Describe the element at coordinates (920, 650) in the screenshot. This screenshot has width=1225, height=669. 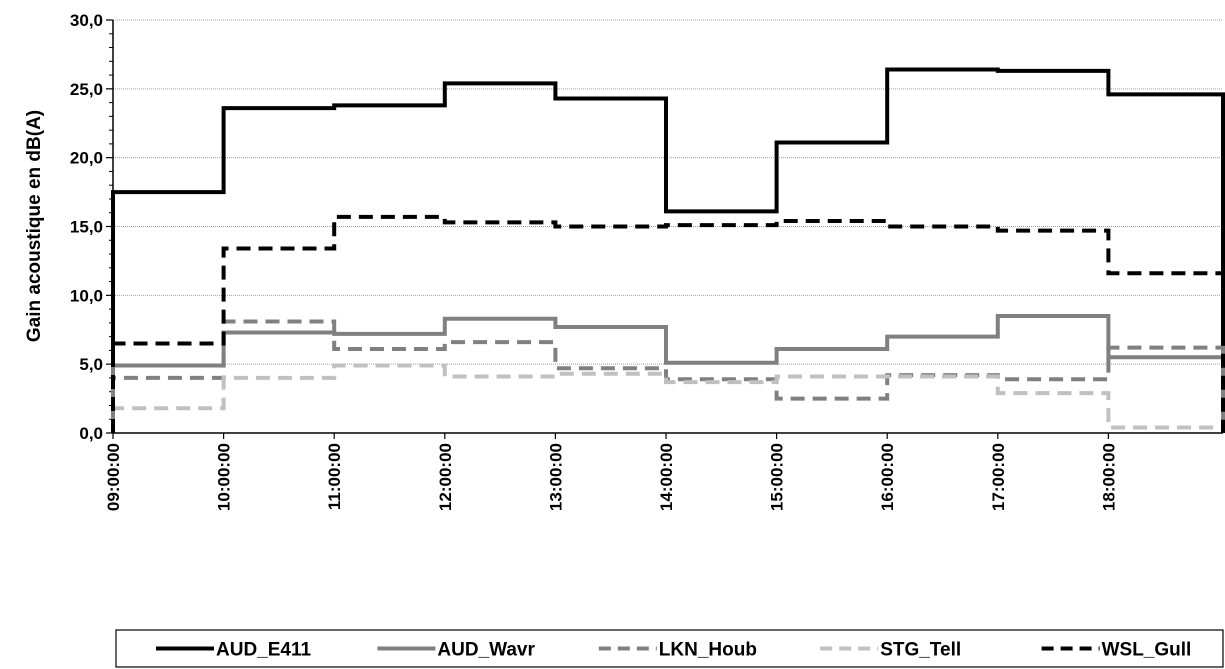
I see `legend-label: STG_Tell` at that location.